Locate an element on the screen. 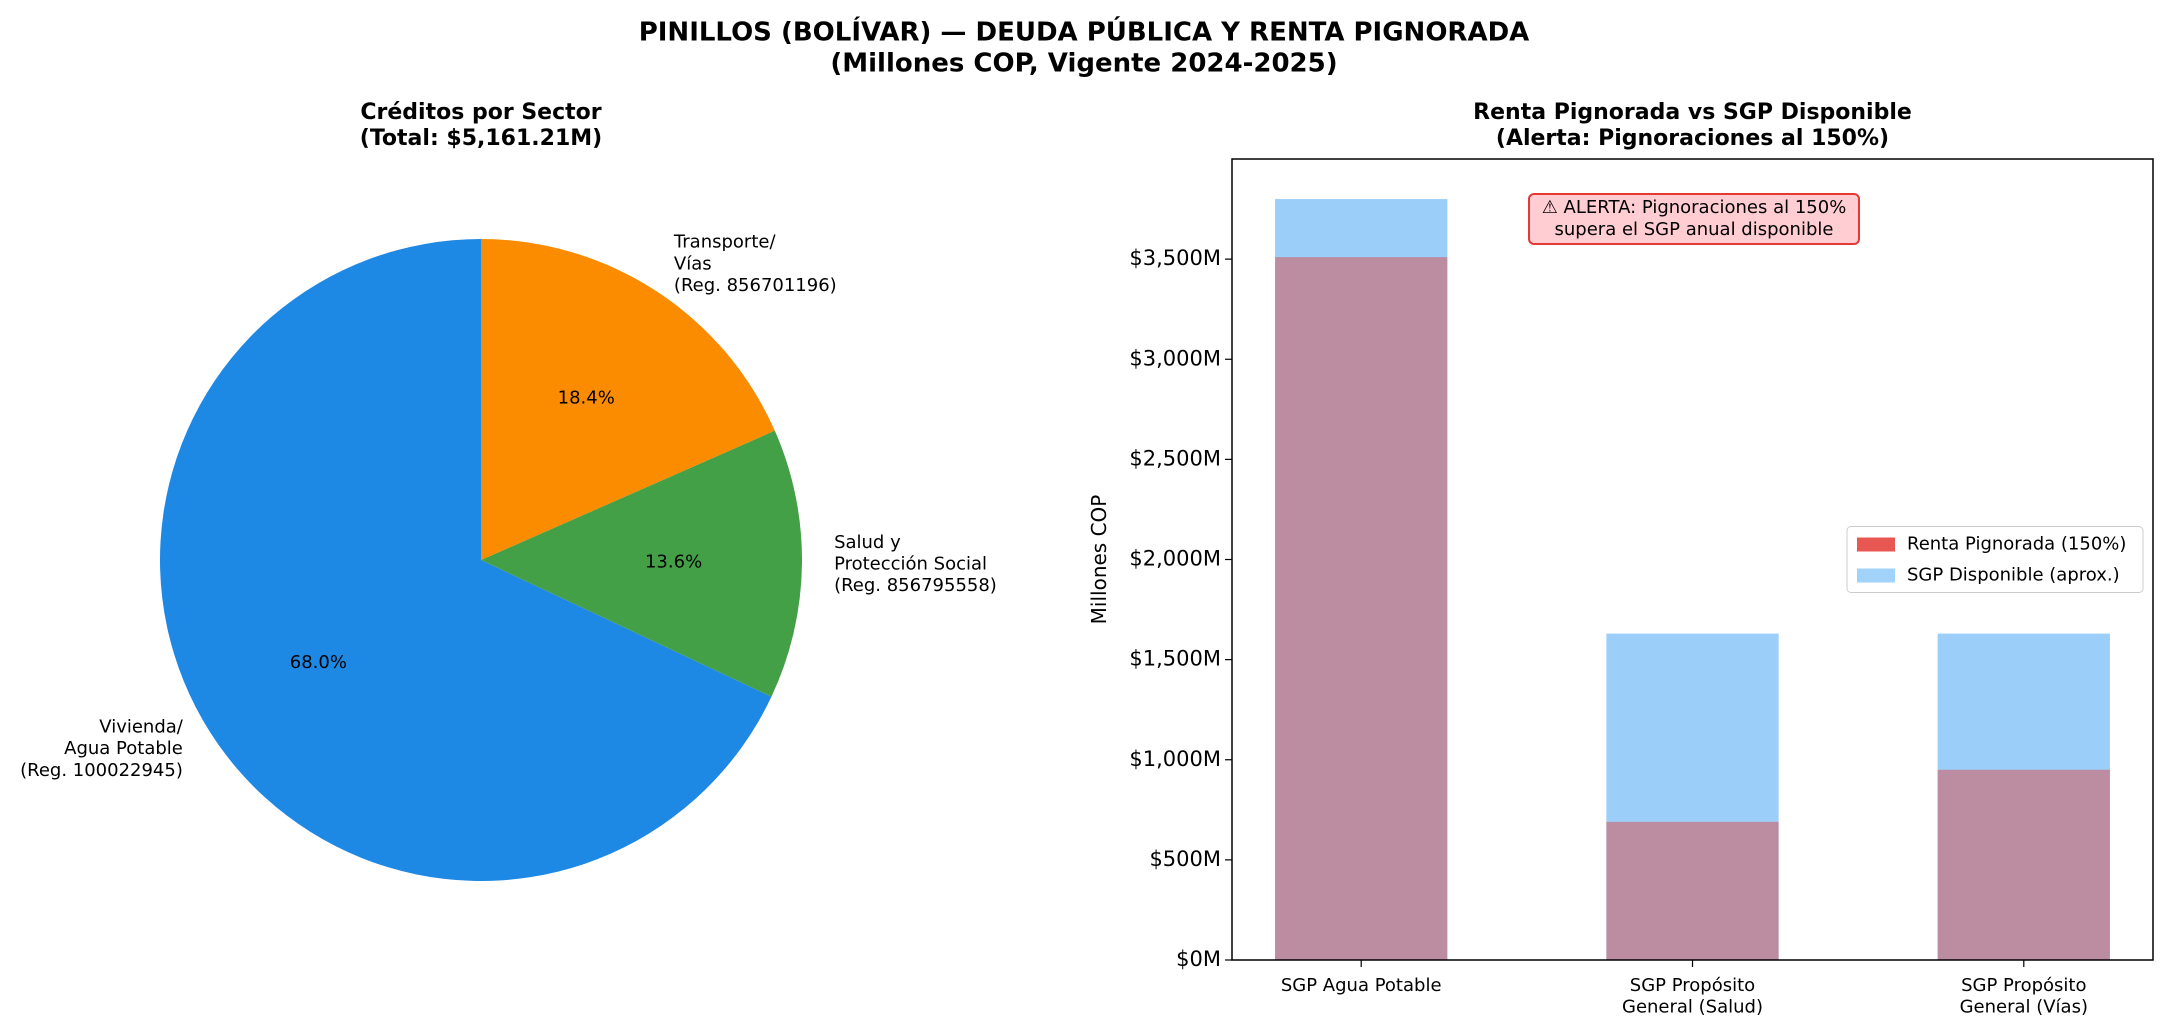 This screenshot has width=2169, height=1034. y-tick-label: $1,500M is located at coordinates (1175, 659).